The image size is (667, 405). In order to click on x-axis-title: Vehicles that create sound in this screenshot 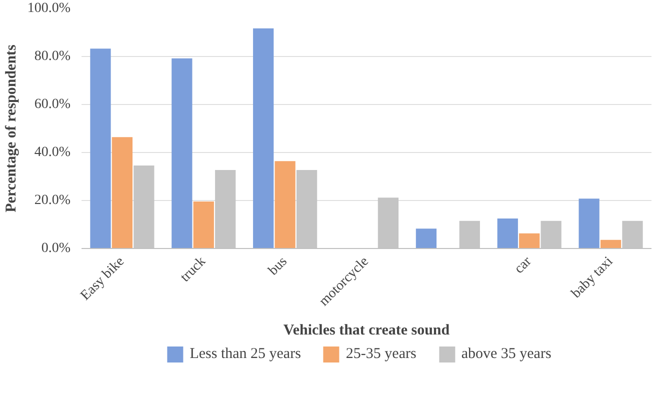, I will do `click(366, 330)`.